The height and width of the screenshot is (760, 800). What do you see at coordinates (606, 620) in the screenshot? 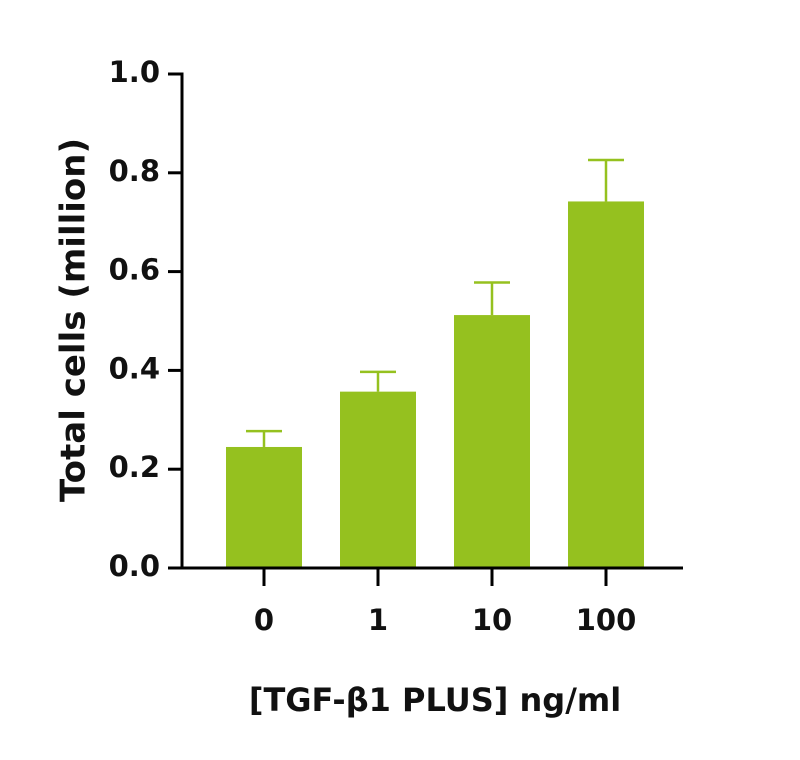
I see `x-tick-label: 100` at bounding box center [606, 620].